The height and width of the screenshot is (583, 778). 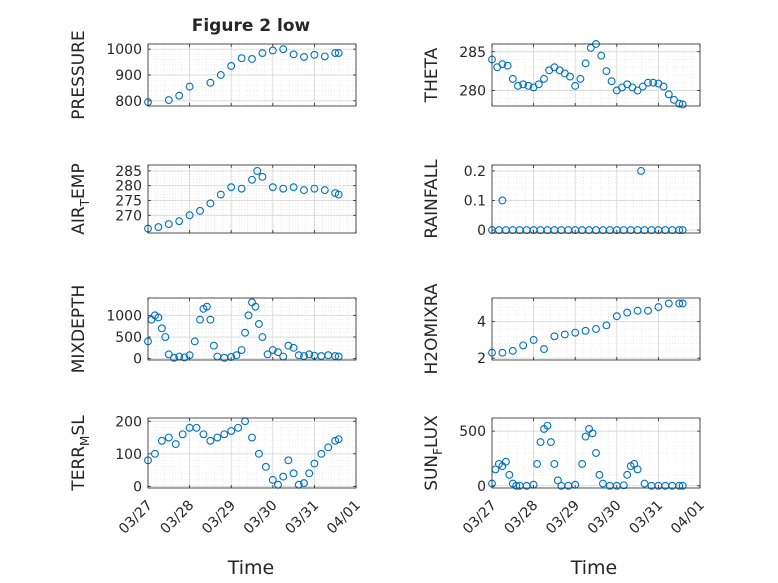 I want to click on y-axis-label: SUNFLUX, so click(x=433, y=453).